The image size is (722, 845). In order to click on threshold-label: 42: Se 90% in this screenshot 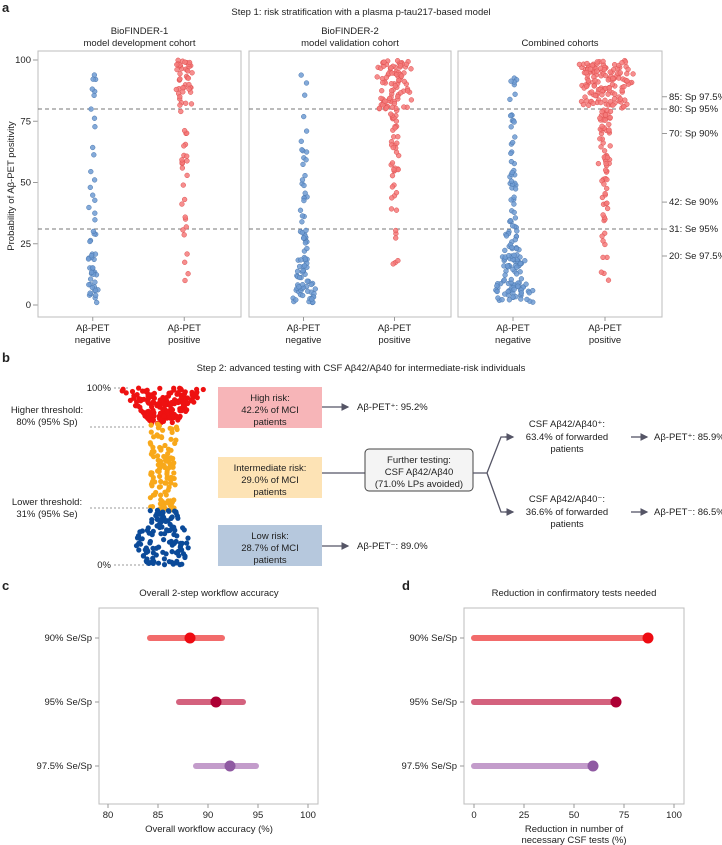, I will do `click(694, 202)`.